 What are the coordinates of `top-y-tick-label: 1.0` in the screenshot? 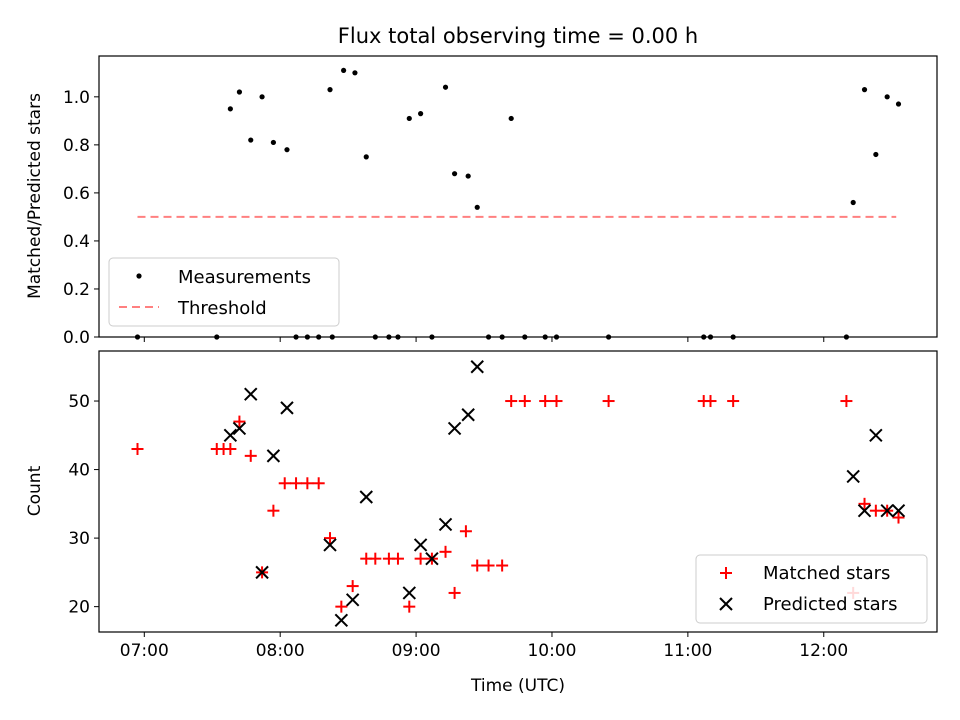 It's located at (76, 98).